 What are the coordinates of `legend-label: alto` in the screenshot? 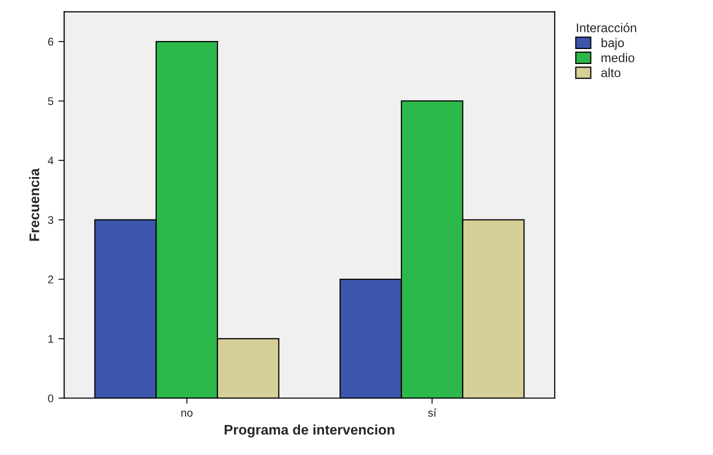 It's located at (610, 73).